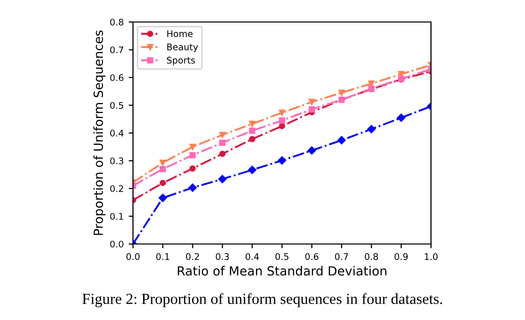 This screenshot has width=525, height=320. What do you see at coordinates (282, 271) in the screenshot?
I see `x-axis-title: Ratio of Mean Standard Deviation` at bounding box center [282, 271].